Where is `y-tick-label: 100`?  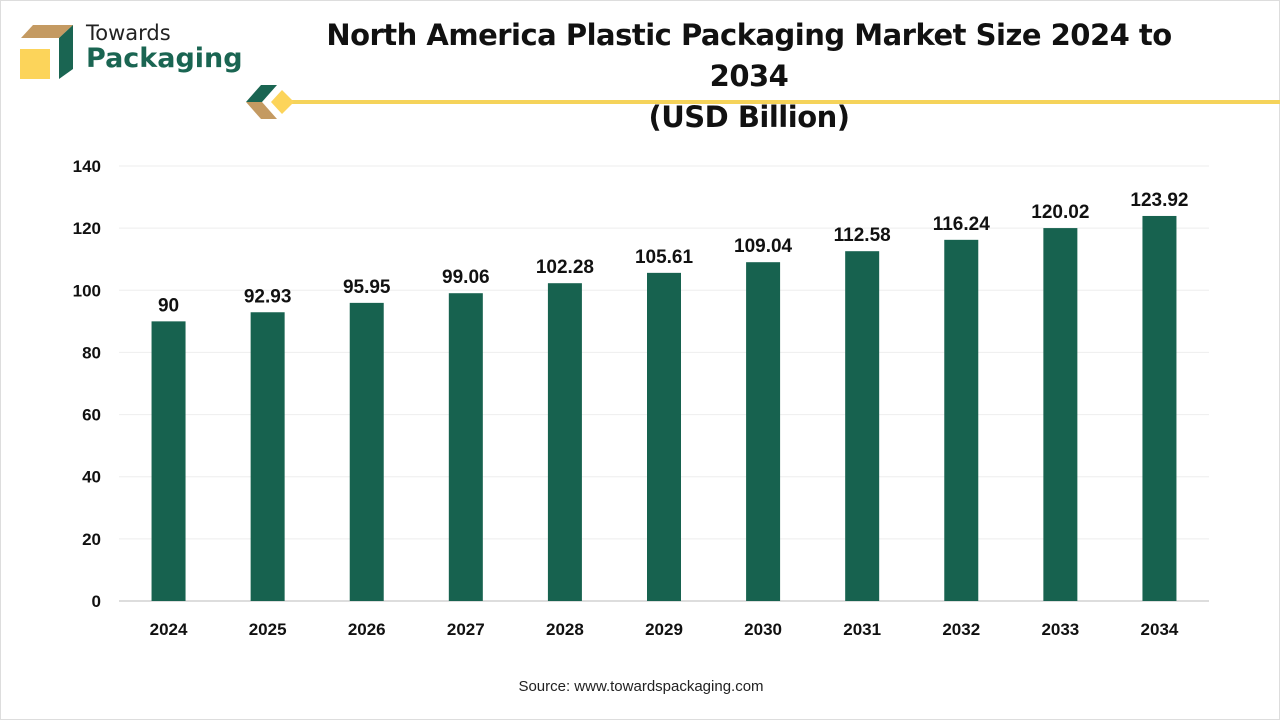
y-tick-label: 100 is located at coordinates (87, 290).